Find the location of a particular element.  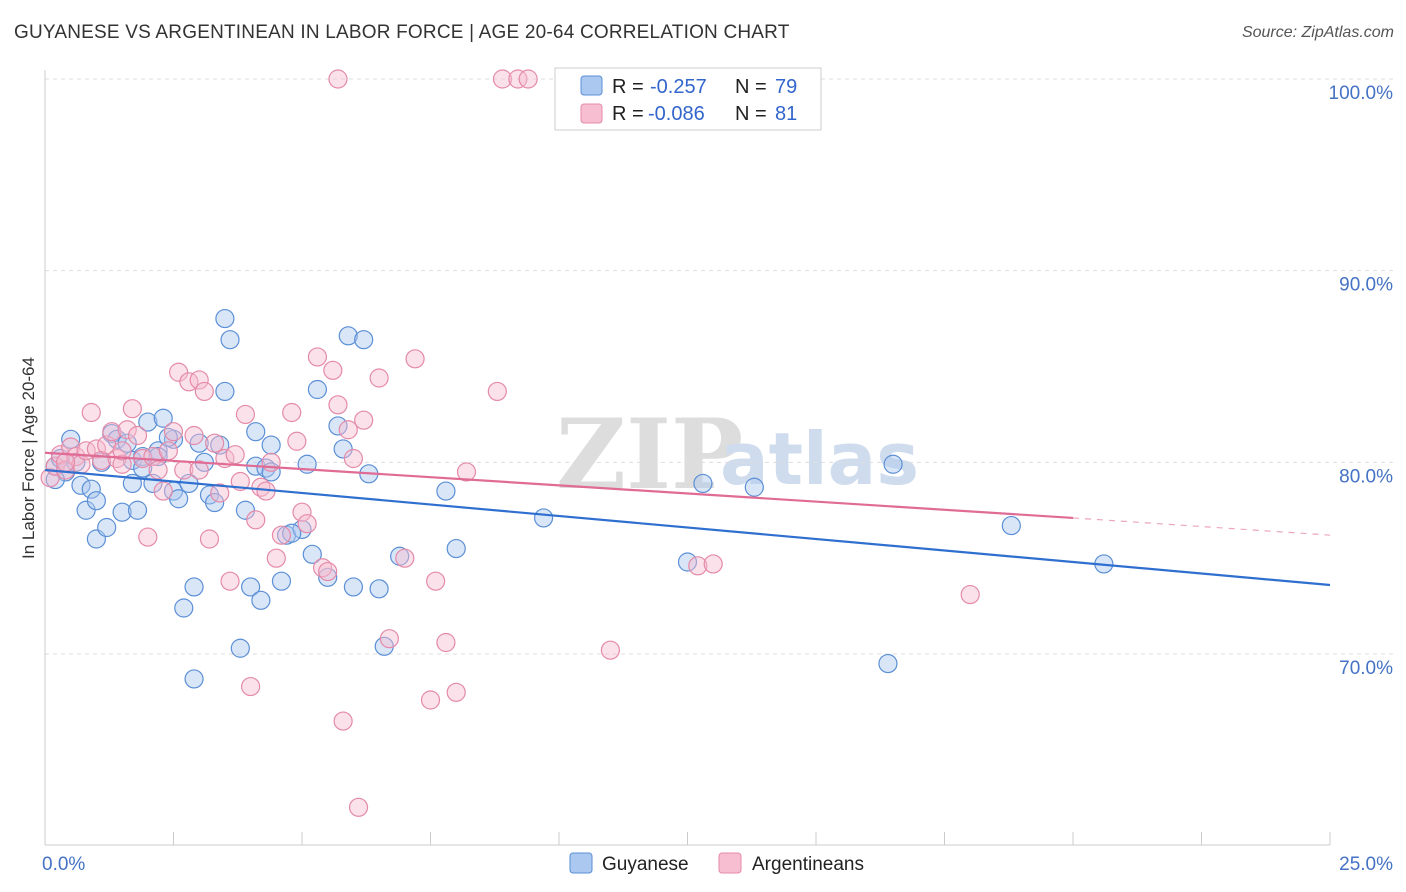

legend-r-value-1: -0.257 is located at coordinates (678, 87).